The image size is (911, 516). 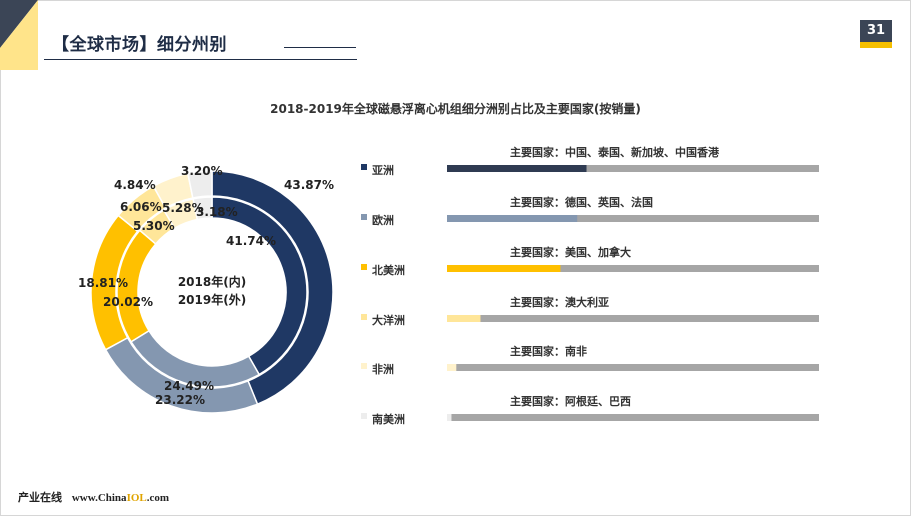 What do you see at coordinates (615, 152) in the screenshot?
I see `countries-label-1: 主要国家：中国、泰国、新加坡、中国香港` at bounding box center [615, 152].